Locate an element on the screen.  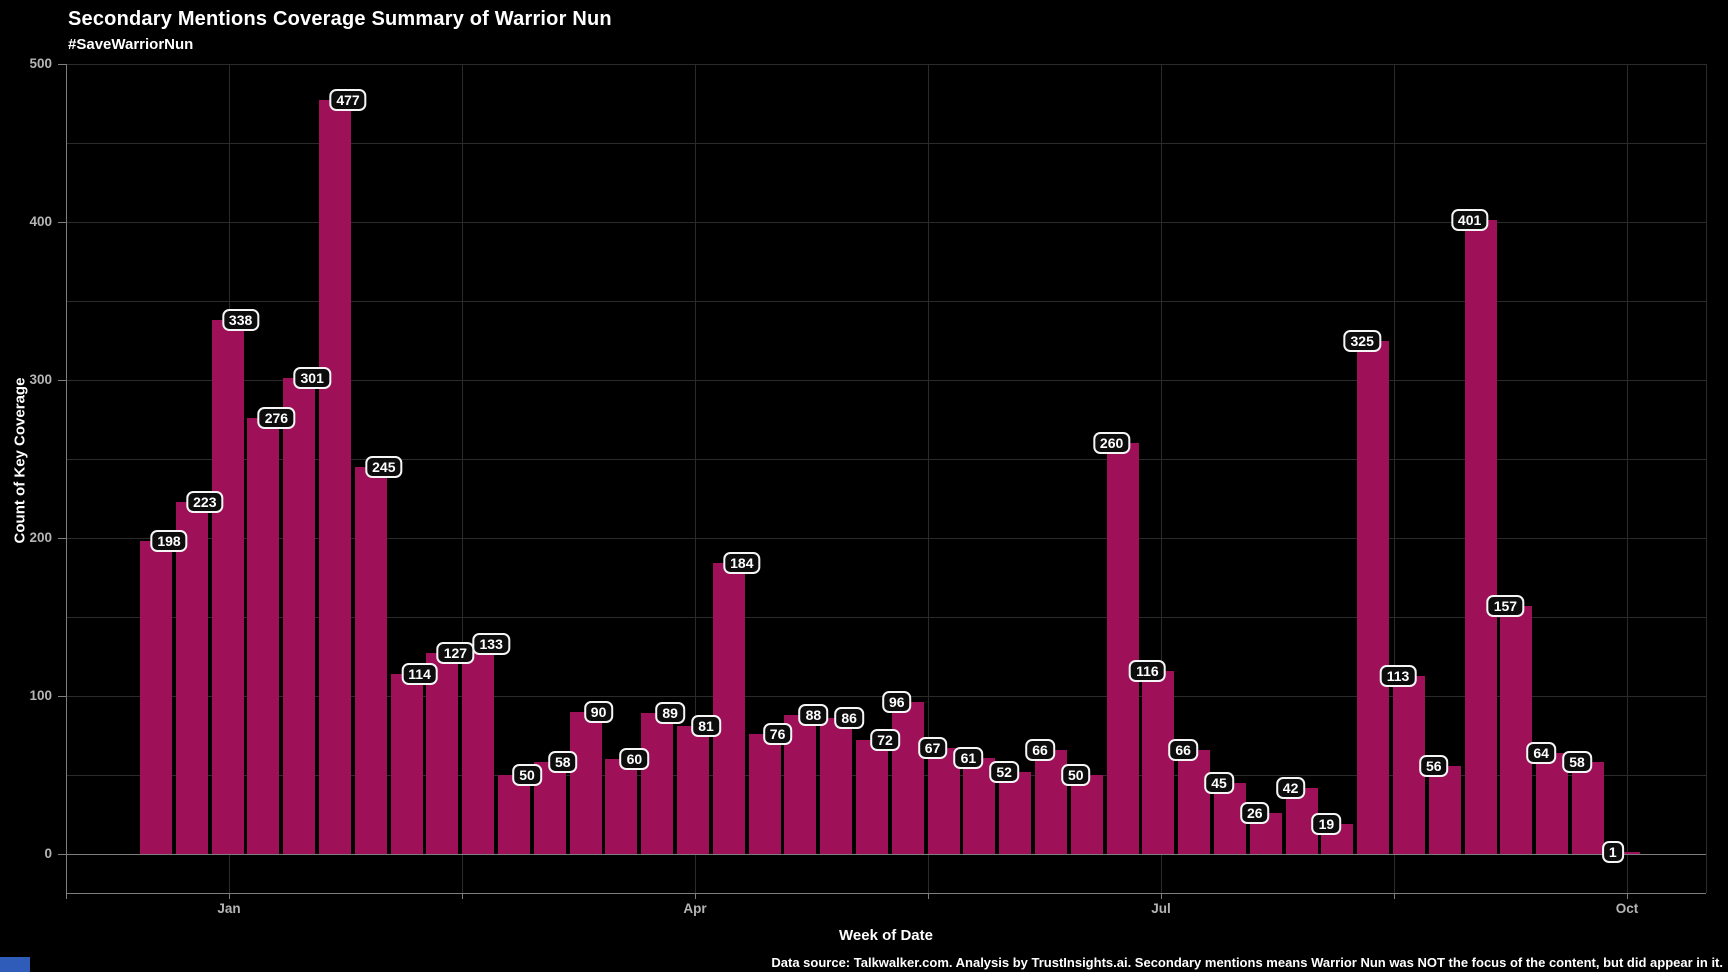
bar-value-label: 1 is located at coordinates (1612, 852).